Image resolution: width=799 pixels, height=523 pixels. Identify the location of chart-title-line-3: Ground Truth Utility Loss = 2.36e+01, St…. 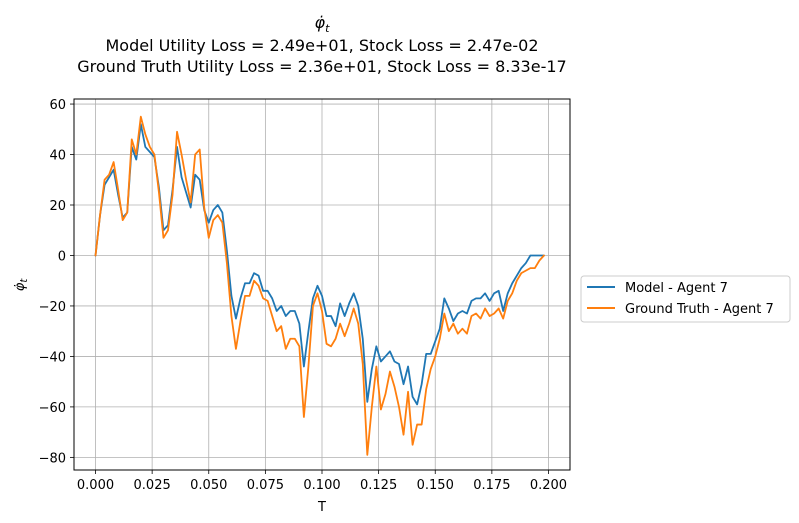
(321, 66).